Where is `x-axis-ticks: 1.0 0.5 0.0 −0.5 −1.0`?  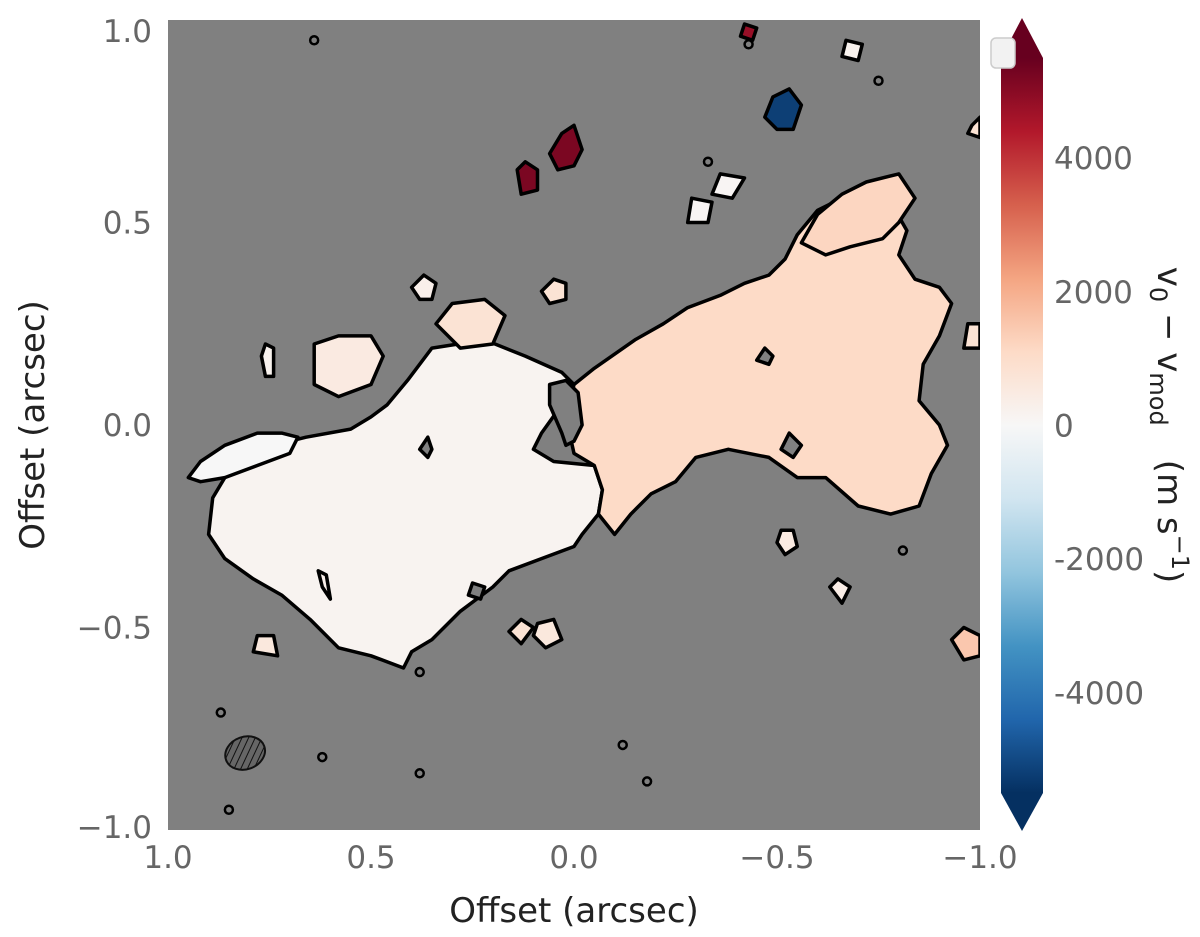
x-axis-ticks: 1.0 0.5 0.0 −0.5 −1.0 is located at coordinates (580, 858).